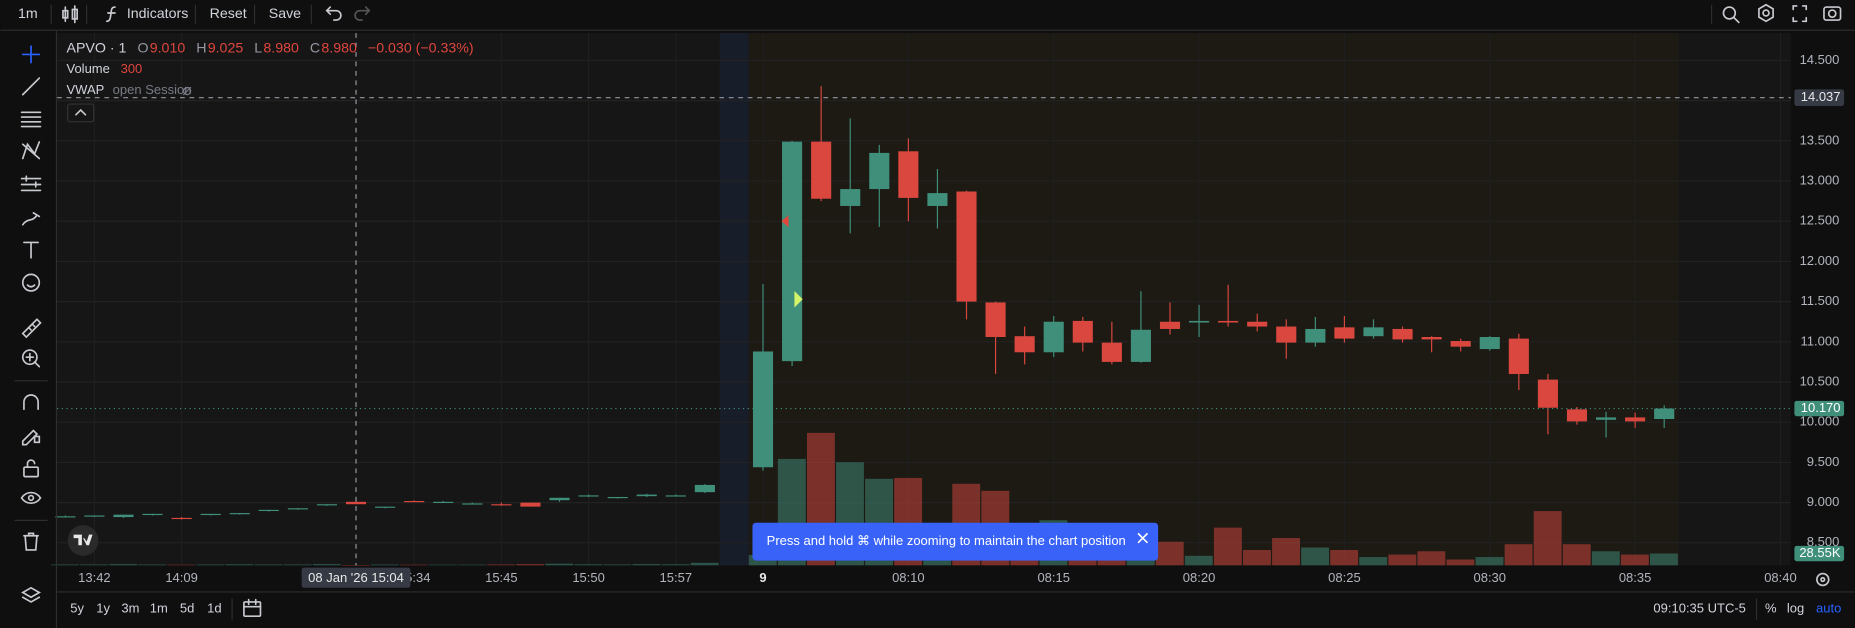 The height and width of the screenshot is (628, 1855). I want to click on vwap-label: VWAP, so click(86, 90).